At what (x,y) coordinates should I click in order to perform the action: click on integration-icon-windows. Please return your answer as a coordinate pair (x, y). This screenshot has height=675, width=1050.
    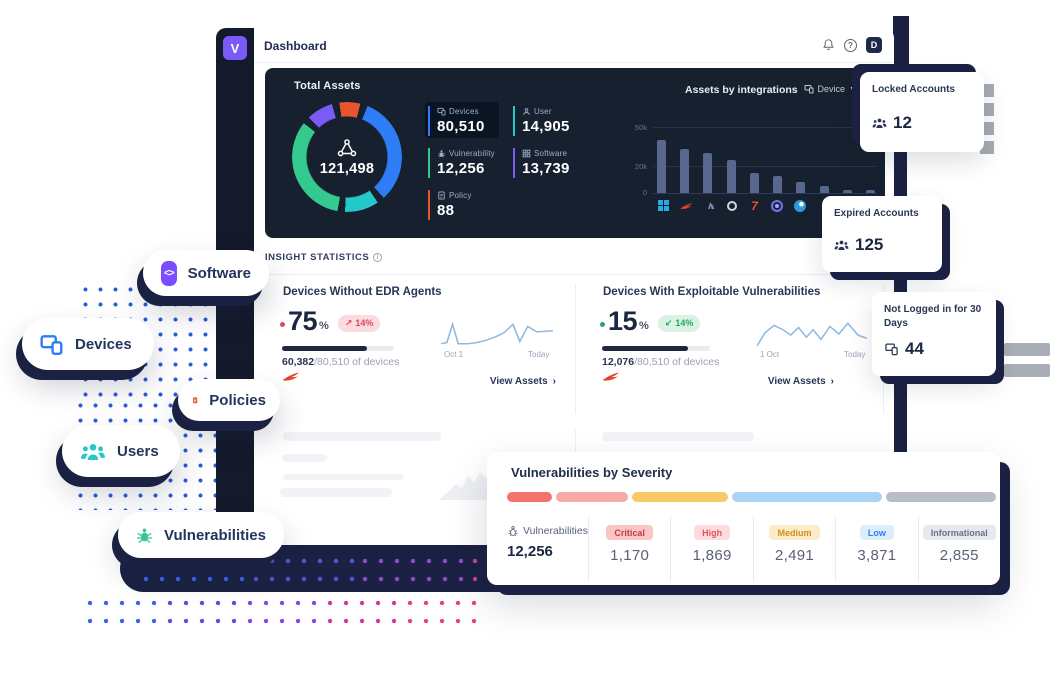
    Looking at the image, I should click on (663, 205).